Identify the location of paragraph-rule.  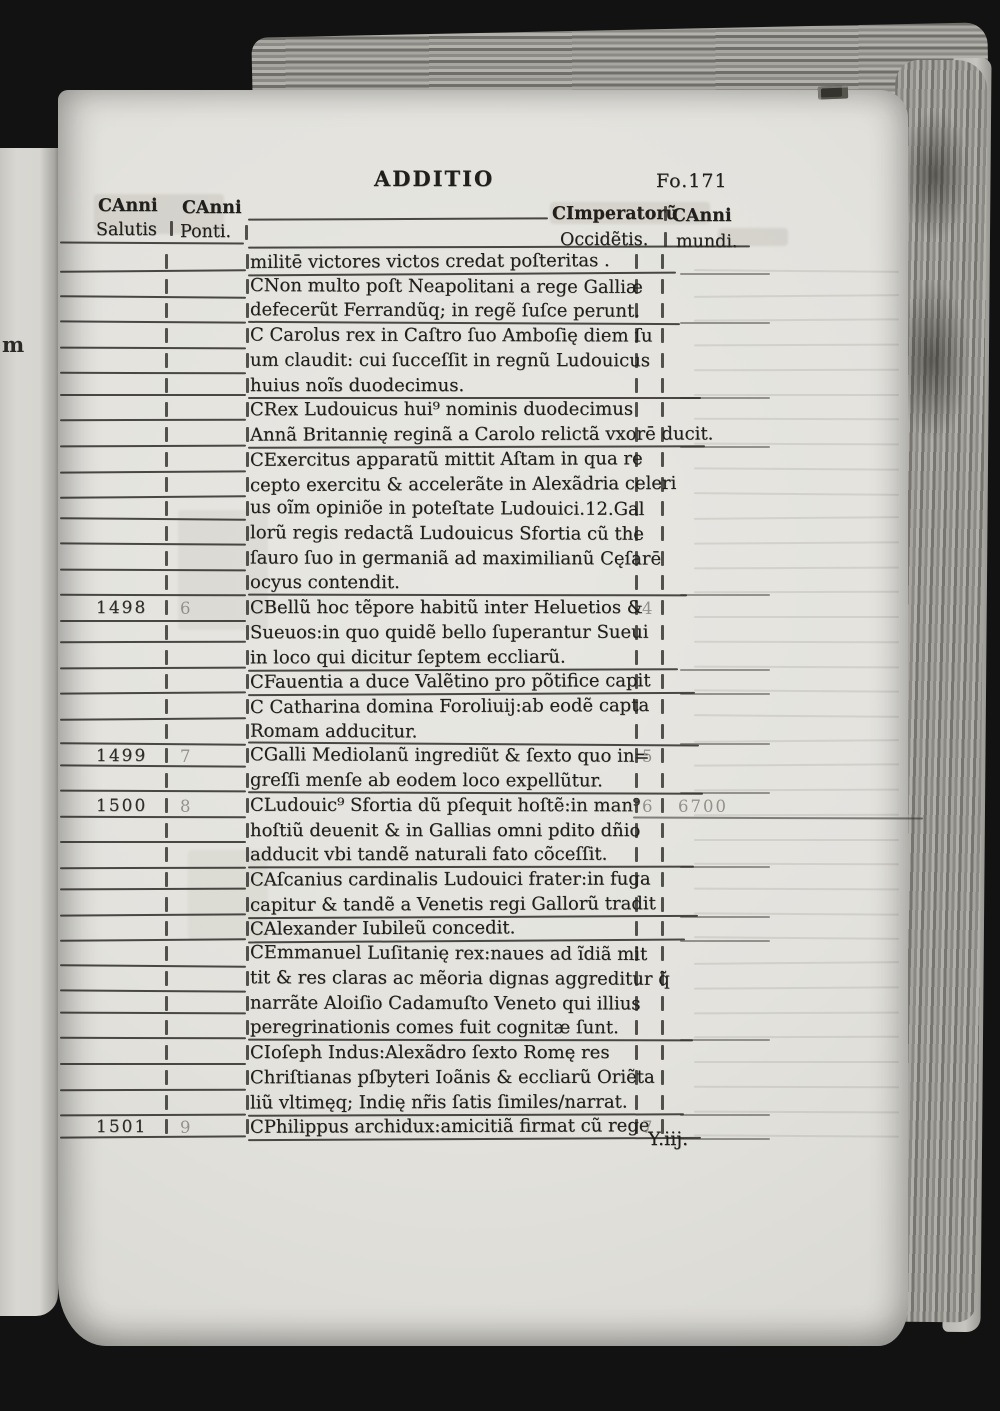
(474, 397).